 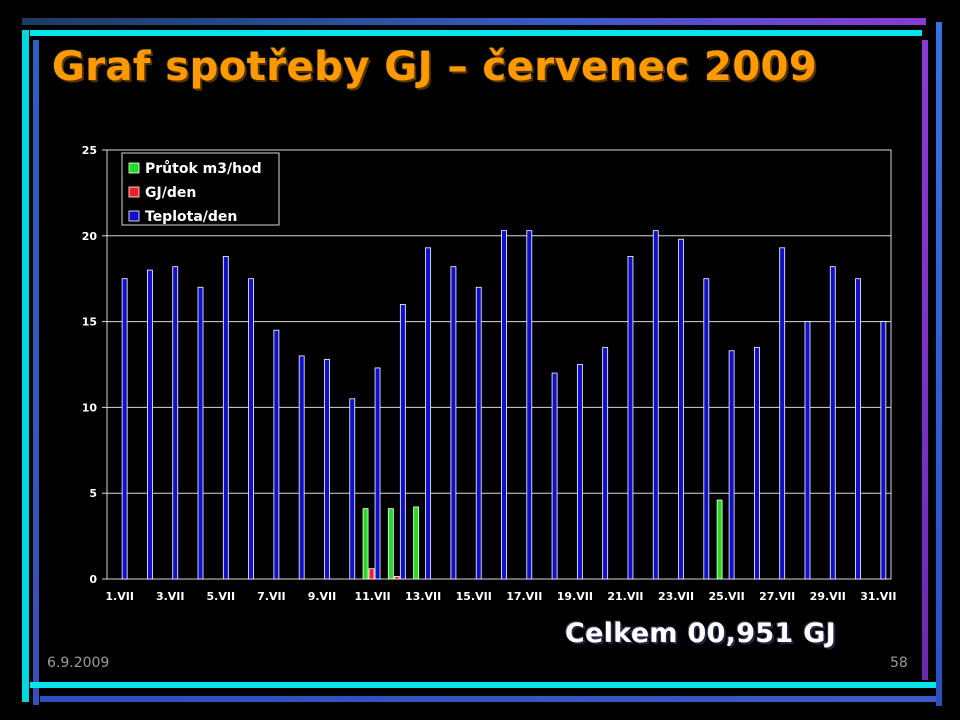 What do you see at coordinates (878, 596) in the screenshot?
I see `x-tick-label: 31.VII` at bounding box center [878, 596].